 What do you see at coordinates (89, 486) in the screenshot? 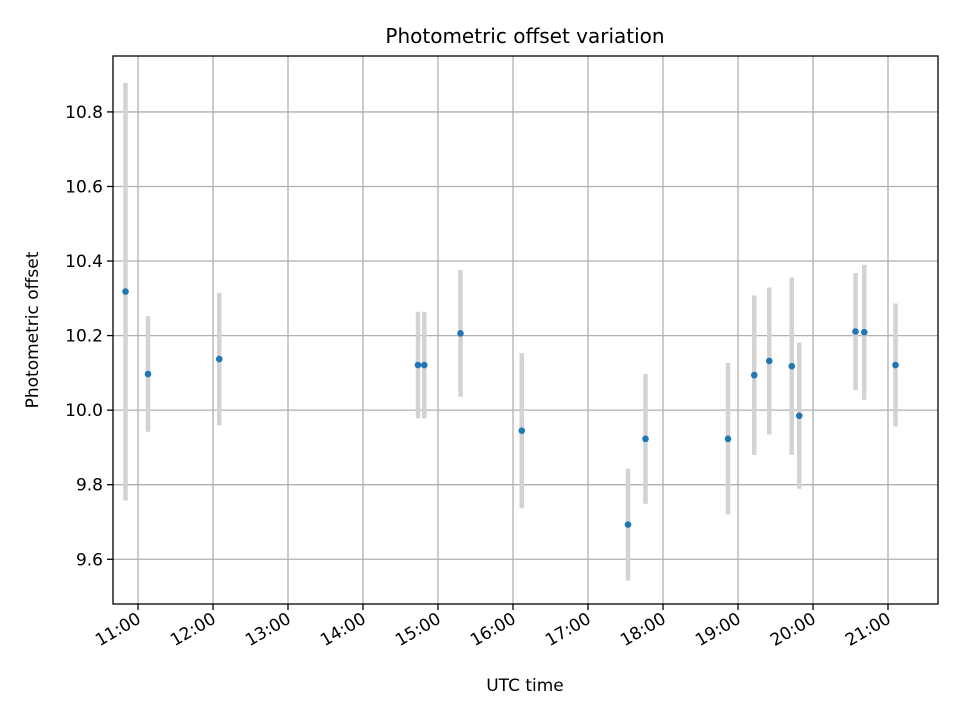
I see `y-tick-label: 9.8` at bounding box center [89, 486].